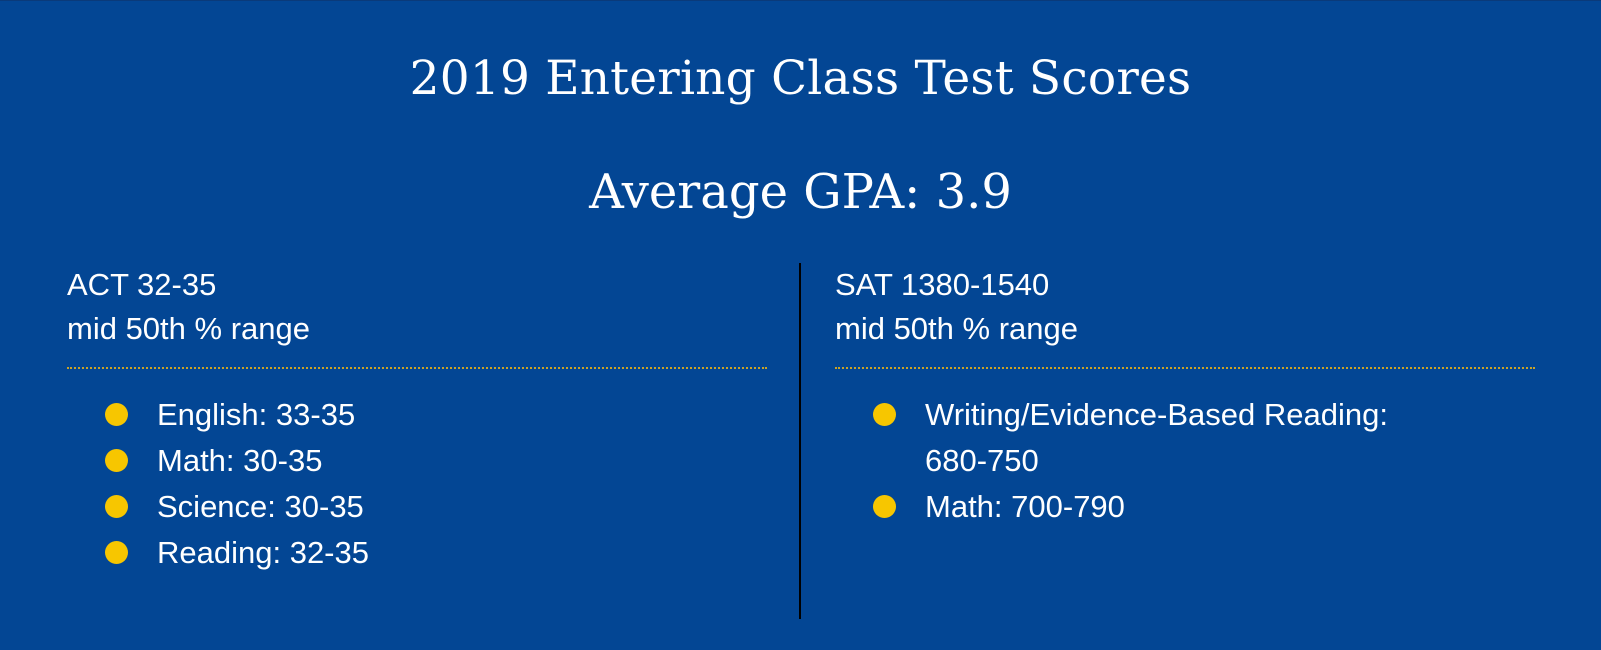  What do you see at coordinates (417, 461) in the screenshot?
I see `list-item: Math: 30-35` at bounding box center [417, 461].